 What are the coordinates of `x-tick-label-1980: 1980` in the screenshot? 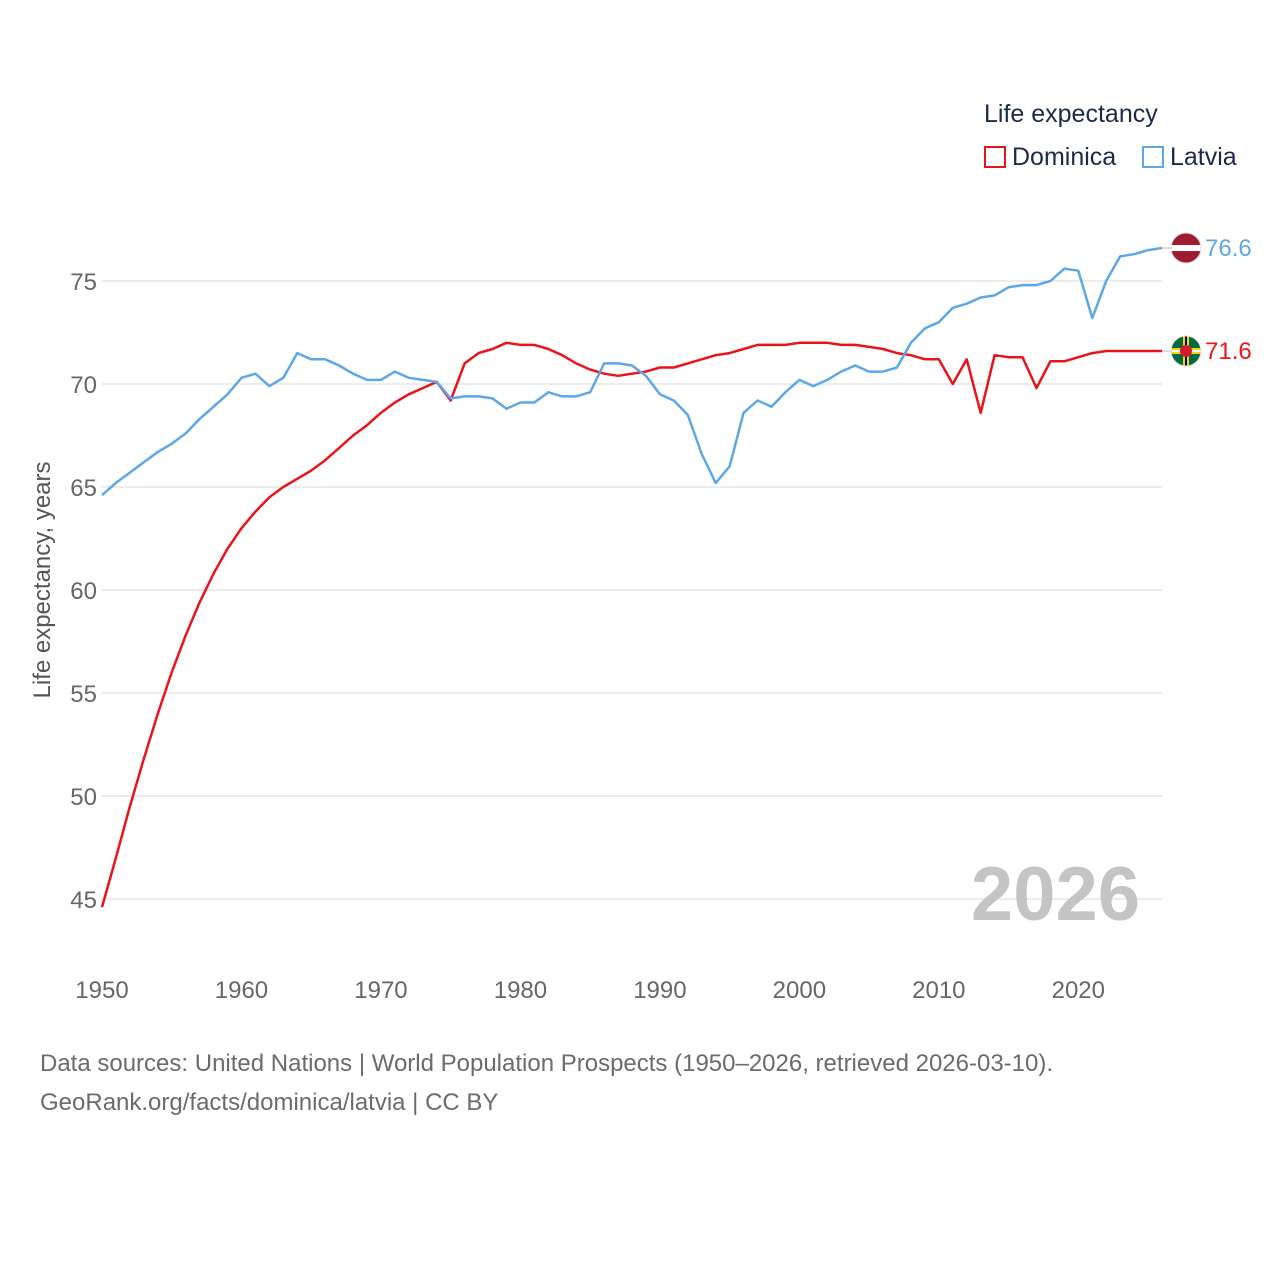 It's located at (520, 990).